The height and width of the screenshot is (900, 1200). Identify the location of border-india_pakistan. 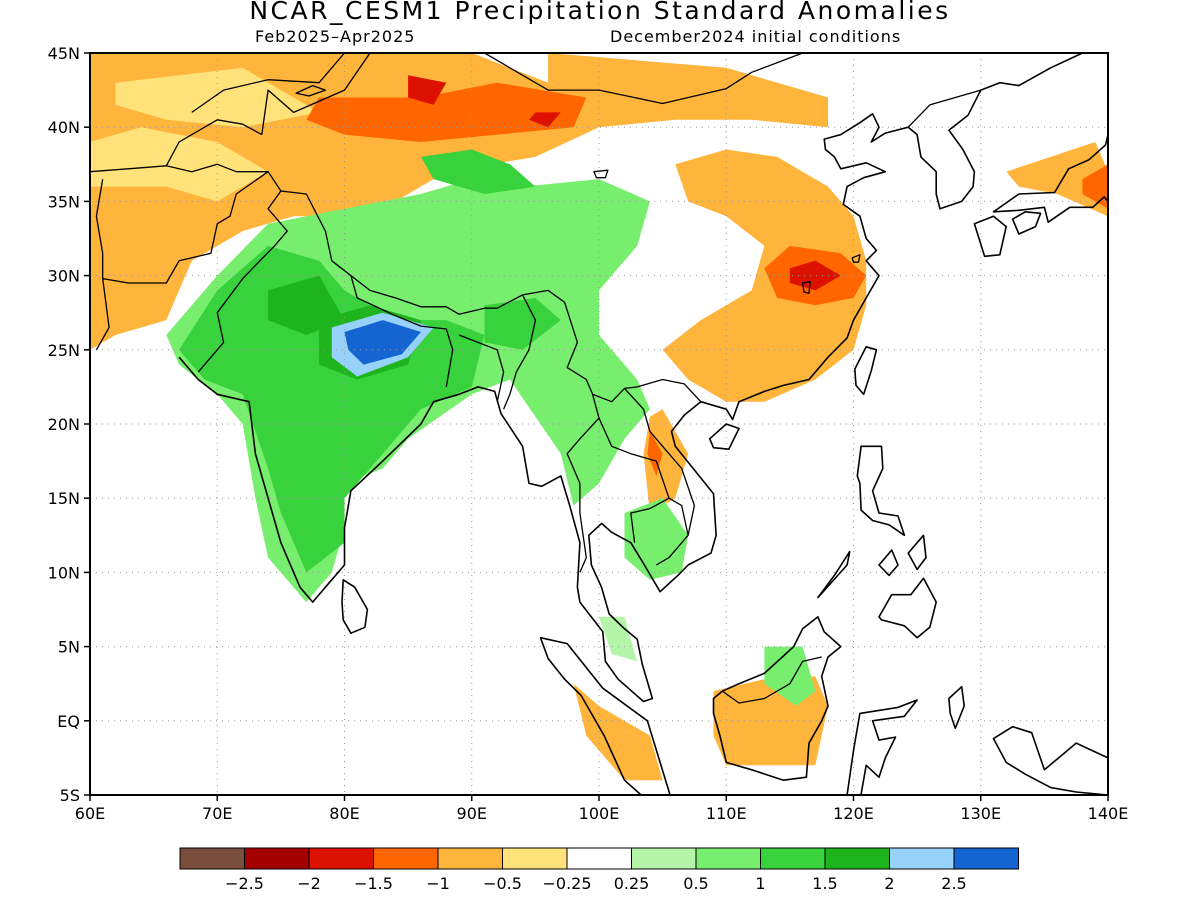
(242, 281).